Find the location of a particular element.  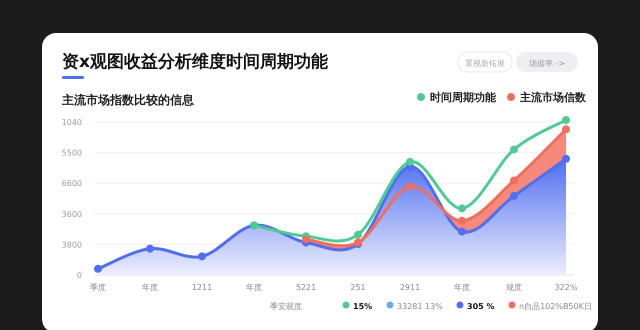

text: 305 % is located at coordinates (480, 306).